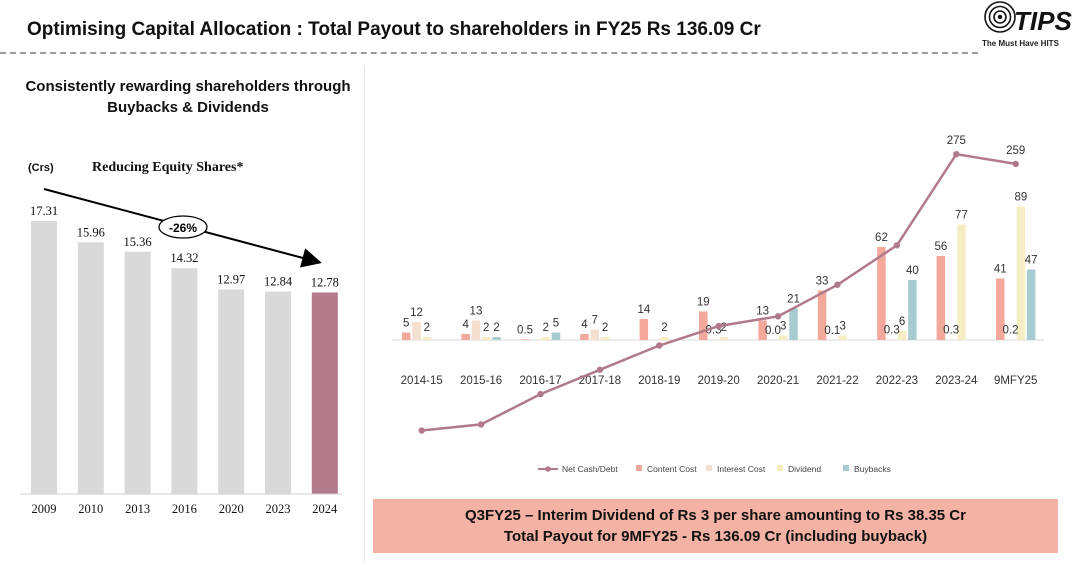 This screenshot has width=1080, height=565. What do you see at coordinates (804, 469) in the screenshot?
I see `legend-label: Dividend` at bounding box center [804, 469].